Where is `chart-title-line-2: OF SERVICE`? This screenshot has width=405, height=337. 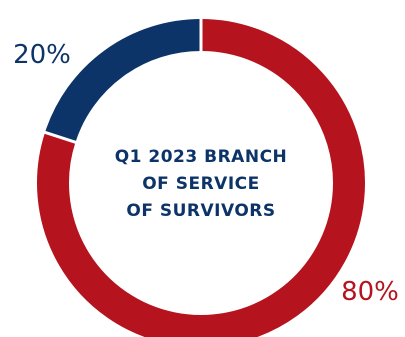
chart-title-line-2: OF SERVICE is located at coordinates (201, 184).